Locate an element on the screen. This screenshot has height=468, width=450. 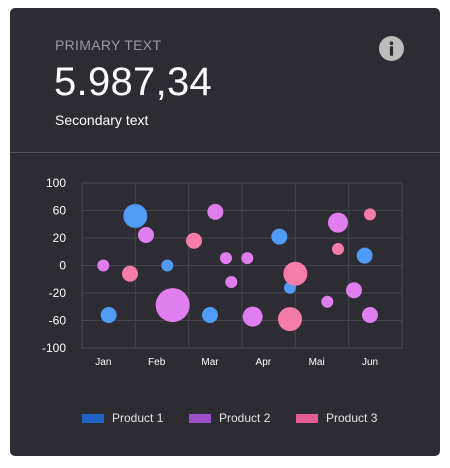
x-tick-label: Jun is located at coordinates (370, 362).